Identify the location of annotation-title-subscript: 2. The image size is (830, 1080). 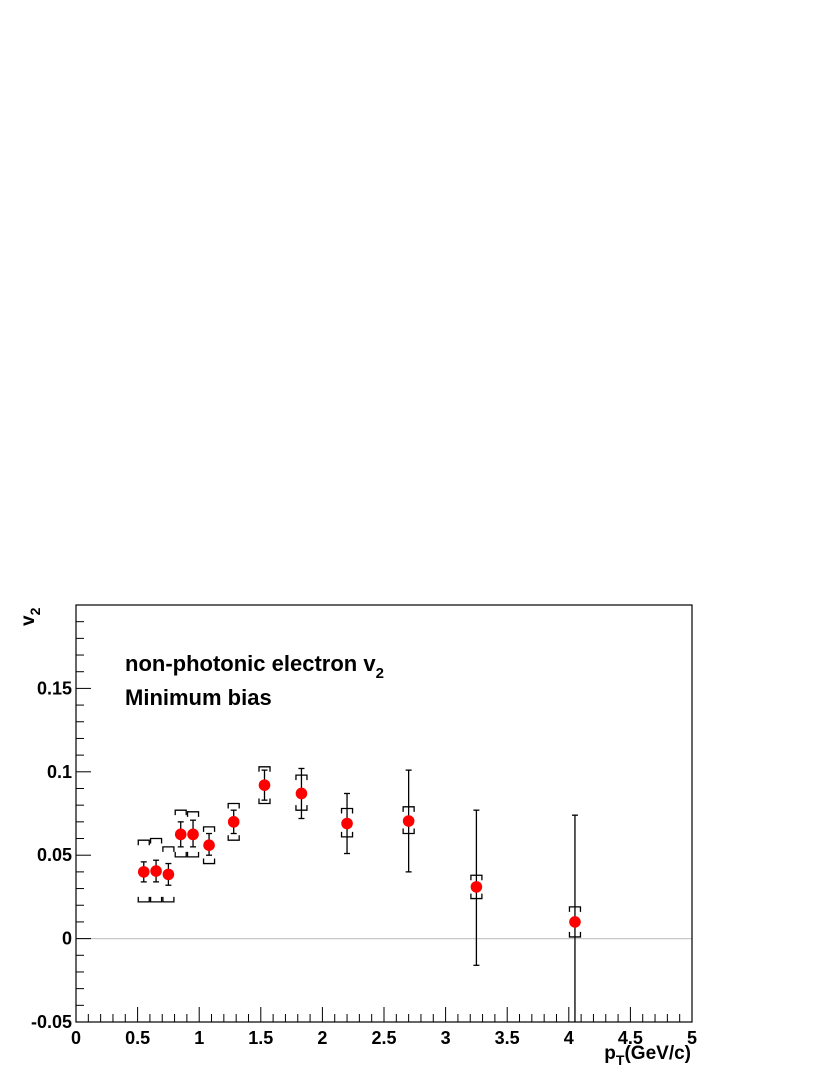
(380, 673).